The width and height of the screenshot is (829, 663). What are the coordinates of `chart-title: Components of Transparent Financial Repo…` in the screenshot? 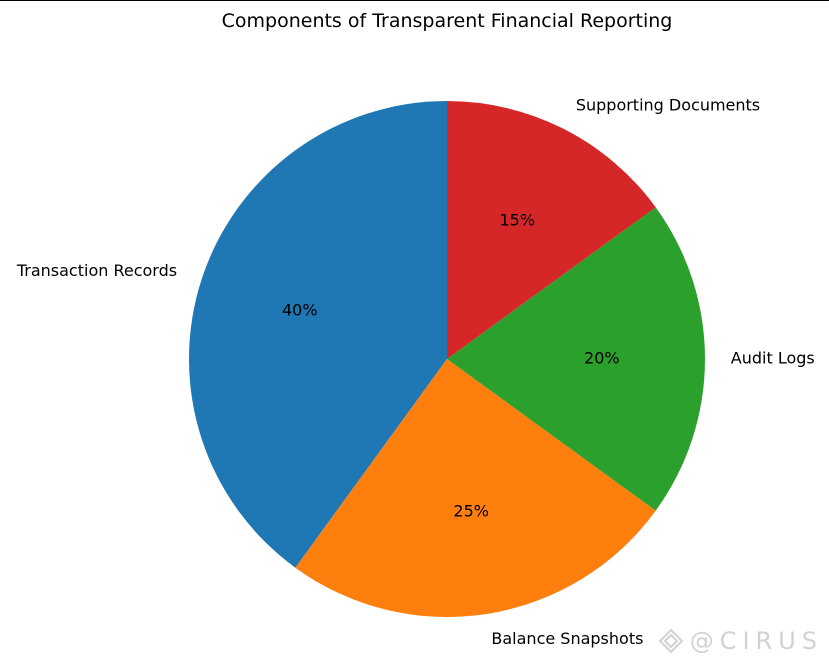 It's located at (447, 21).